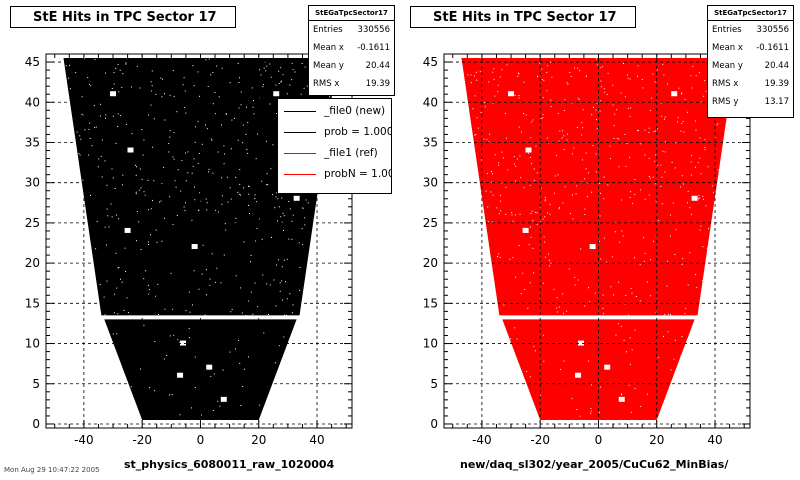 The image size is (800, 480). I want to click on legend-item: prob = 1.000000, so click(334, 132).